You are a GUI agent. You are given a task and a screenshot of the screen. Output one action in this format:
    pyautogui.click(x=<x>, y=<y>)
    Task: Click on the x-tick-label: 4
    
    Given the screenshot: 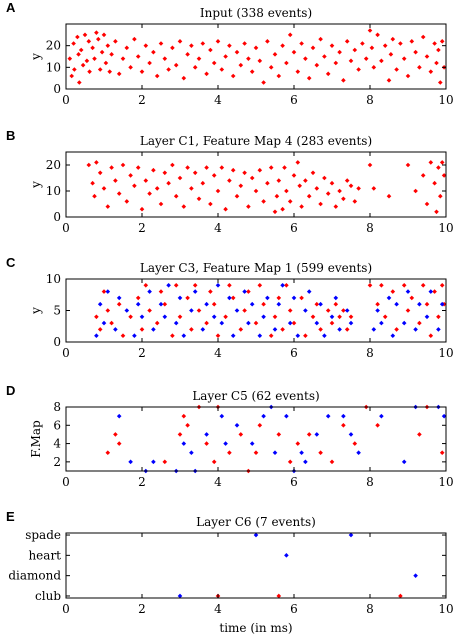 What is the action you would take?
    pyautogui.click(x=218, y=353)
    